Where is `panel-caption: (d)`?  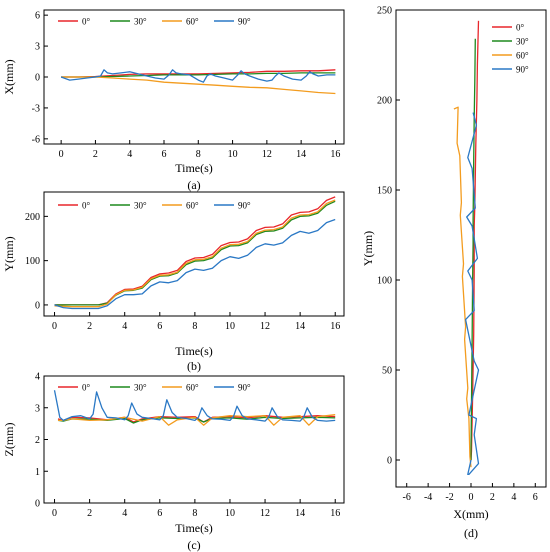 panel-caption: (d) is located at coordinates (471, 533).